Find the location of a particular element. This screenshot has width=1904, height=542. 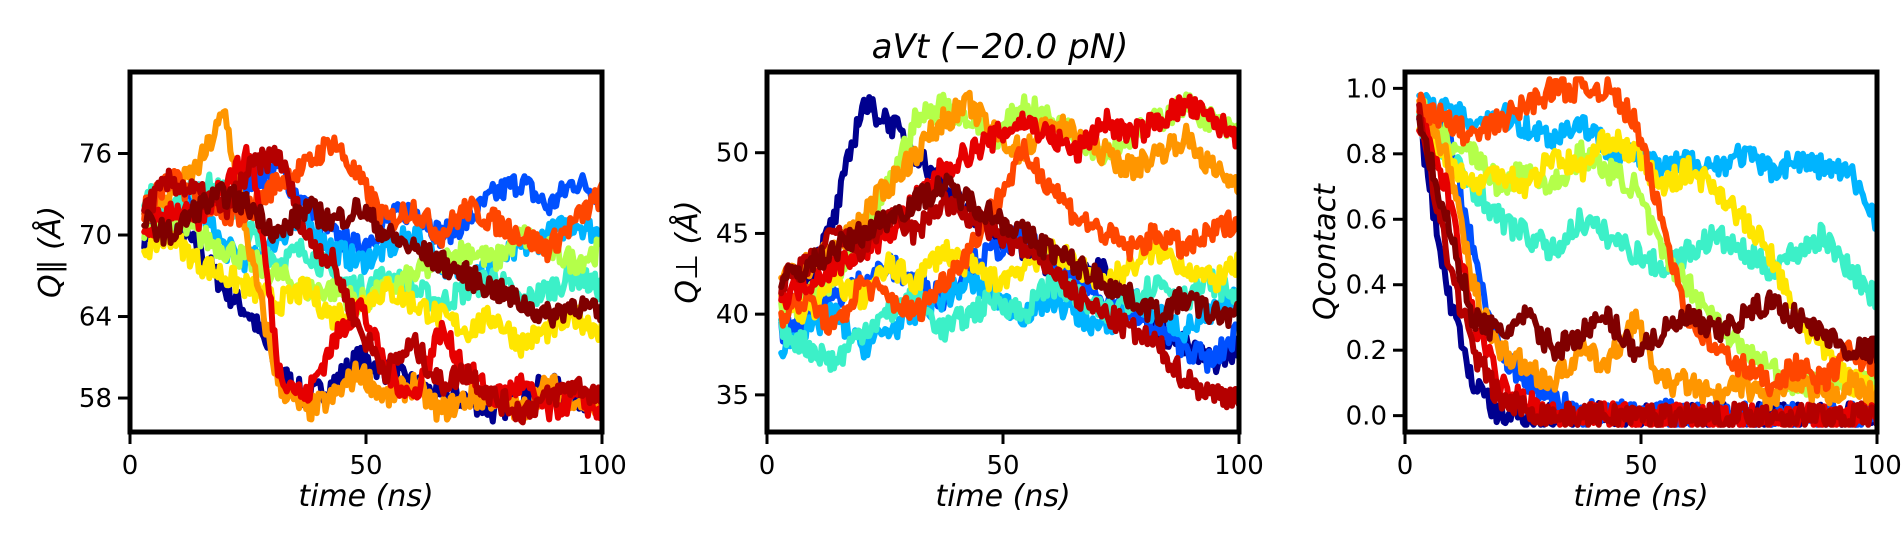

y-tick-label: 40 is located at coordinates (732, 315).